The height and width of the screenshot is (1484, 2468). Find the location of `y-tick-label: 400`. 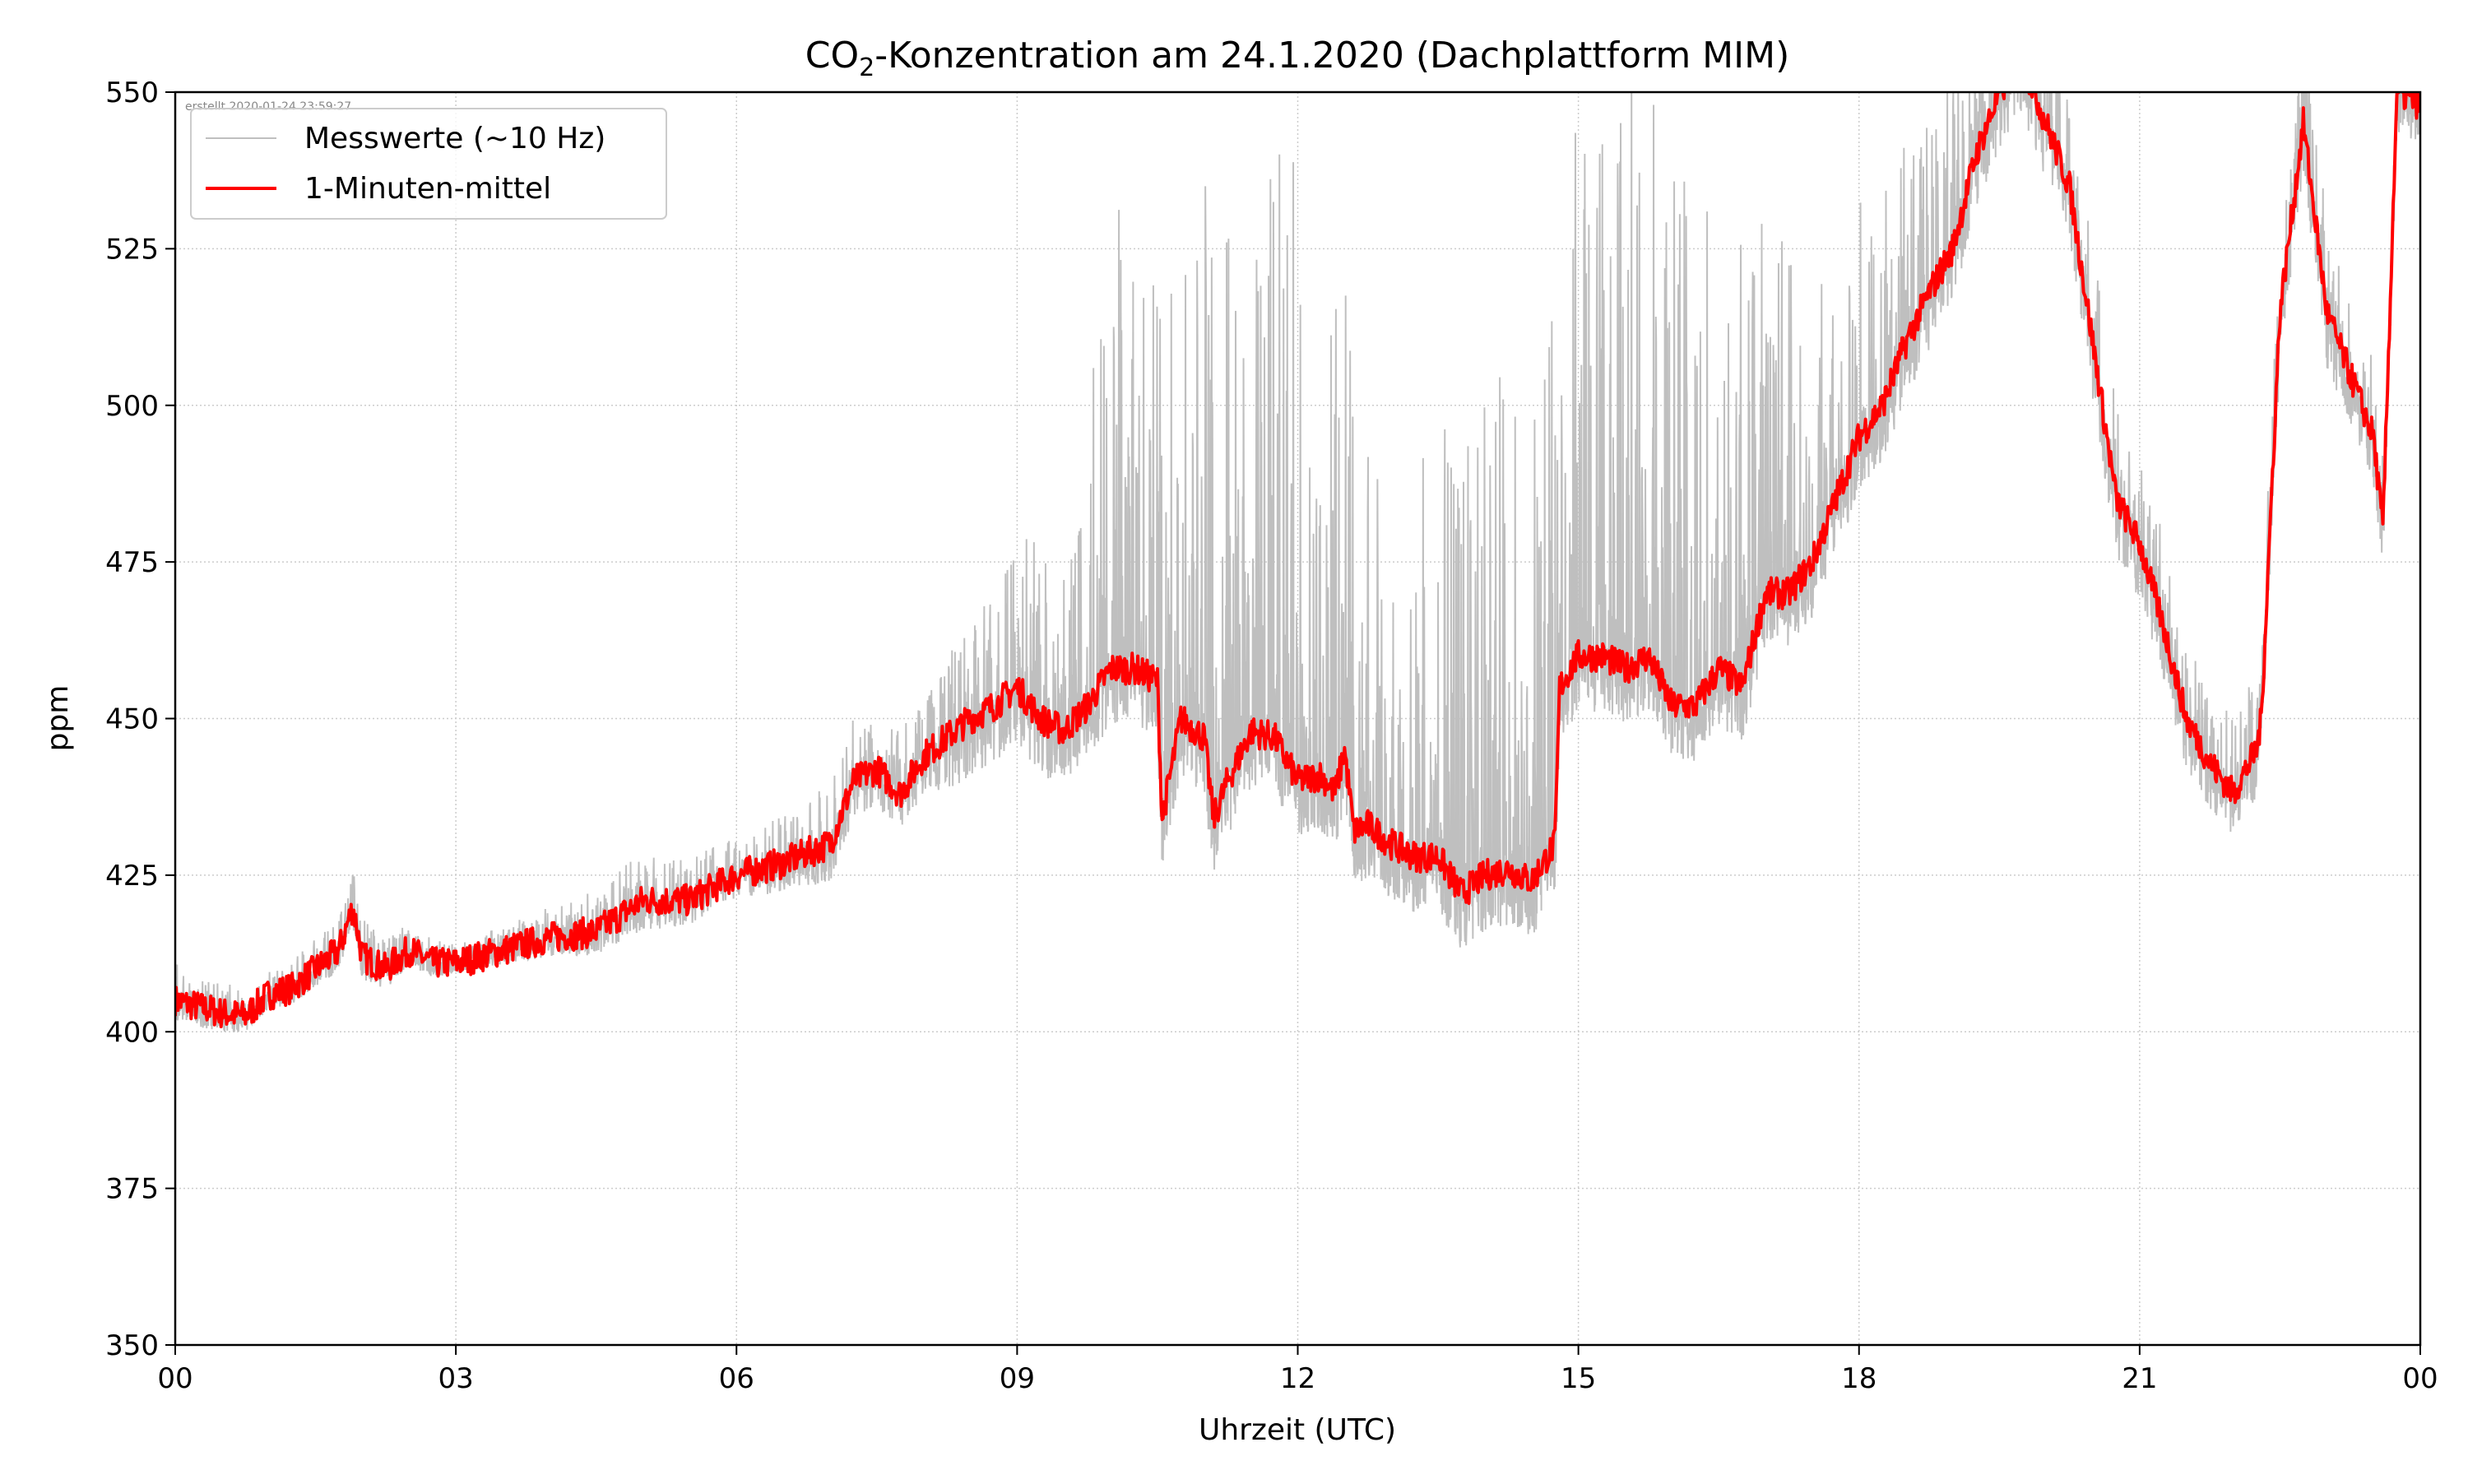

y-tick-label: 400 is located at coordinates (132, 1032).